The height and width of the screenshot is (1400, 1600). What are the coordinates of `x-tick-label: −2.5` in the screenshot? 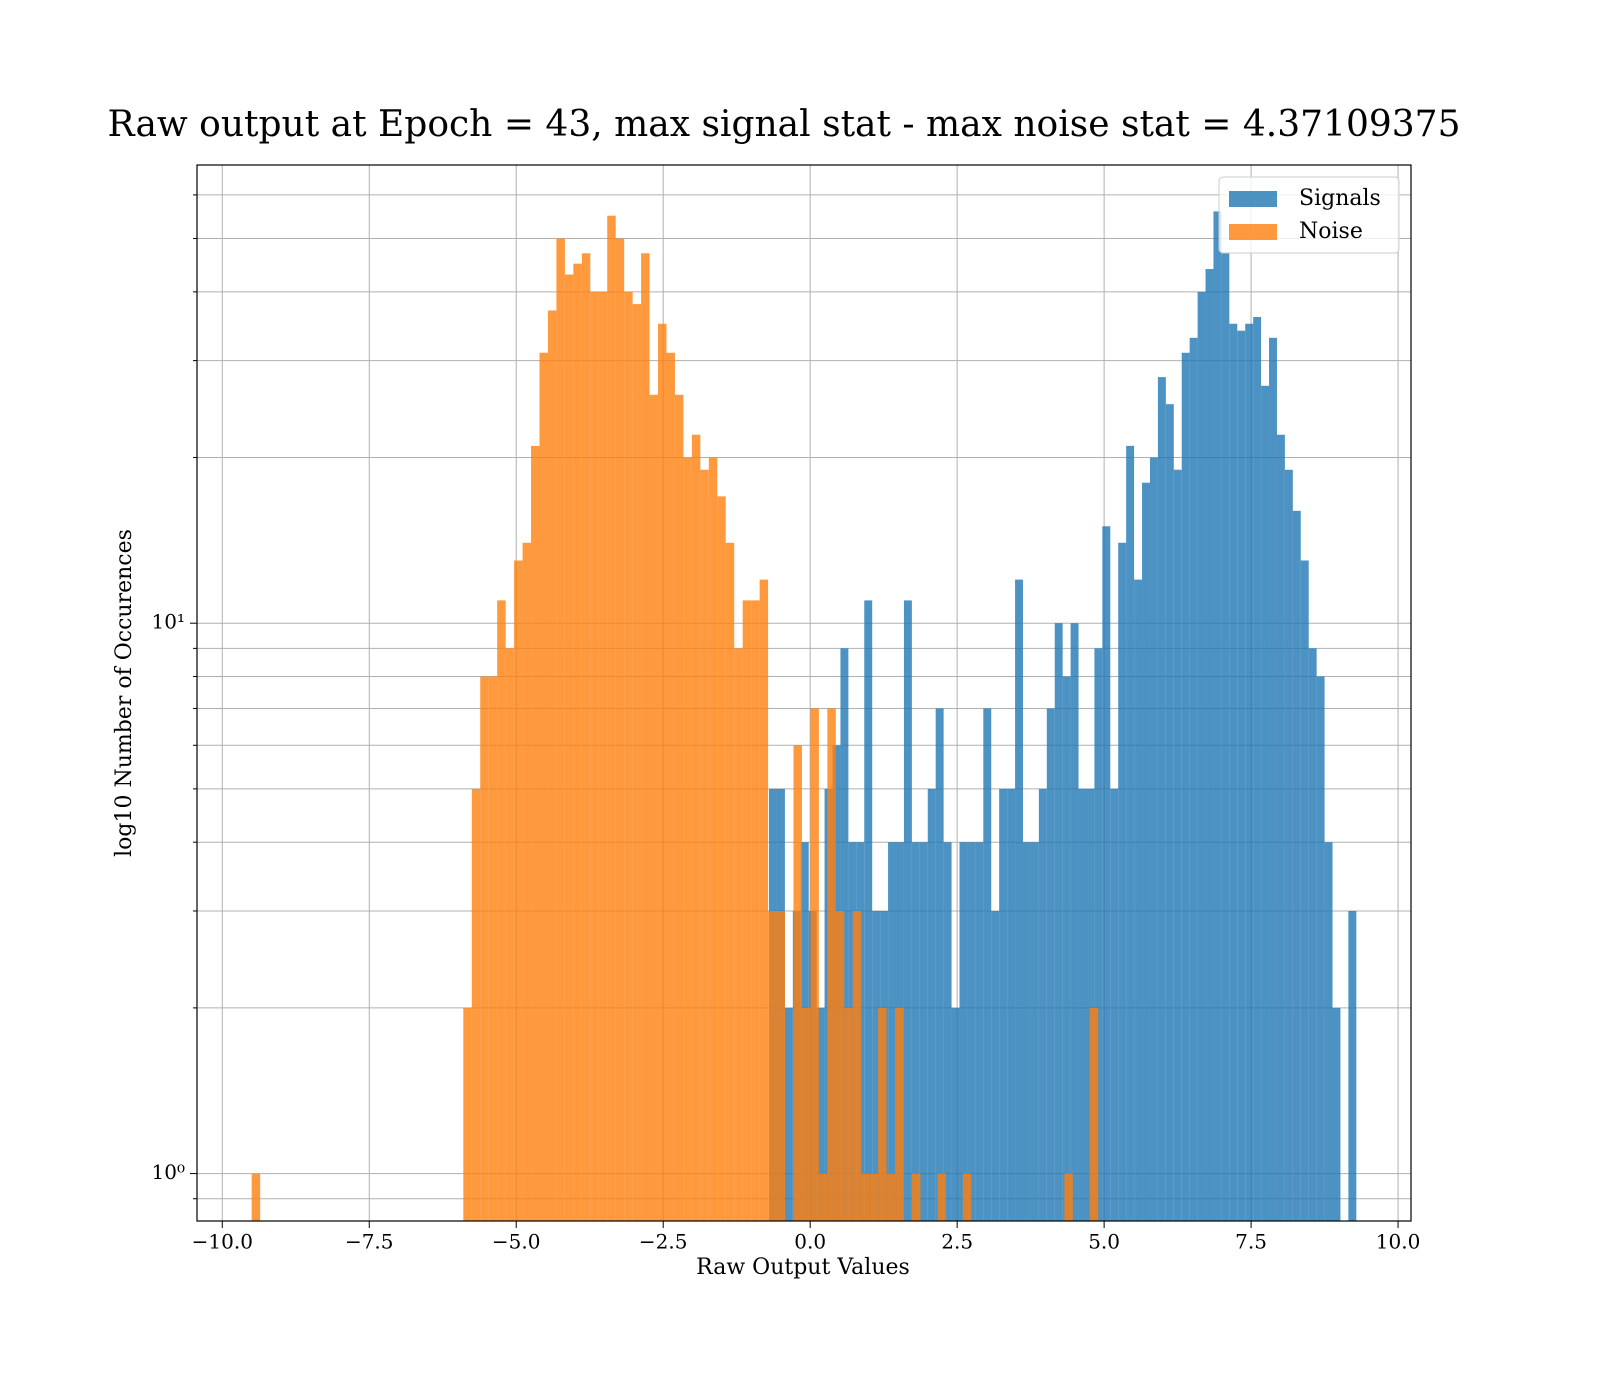 It's located at (663, 1242).